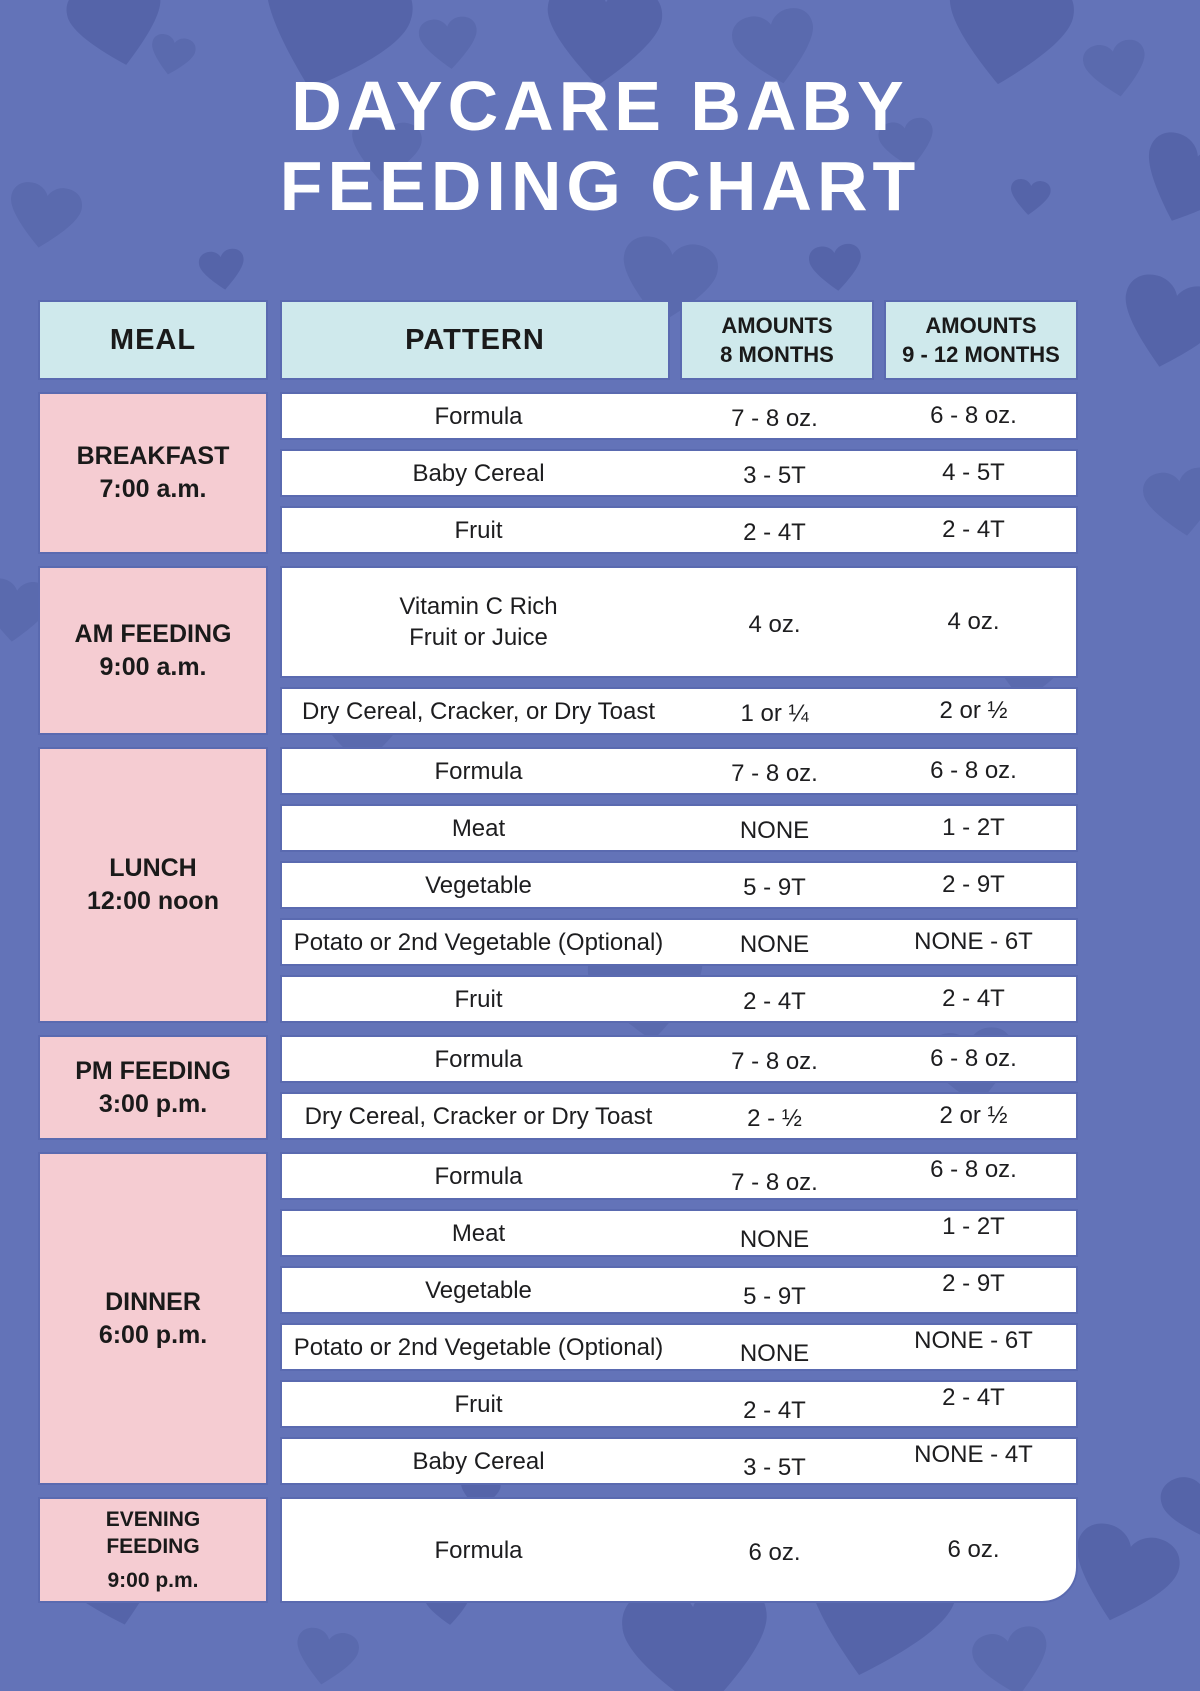 This screenshot has width=1200, height=1691. I want to click on pattern-cell: Baby Cereal, so click(478, 473).